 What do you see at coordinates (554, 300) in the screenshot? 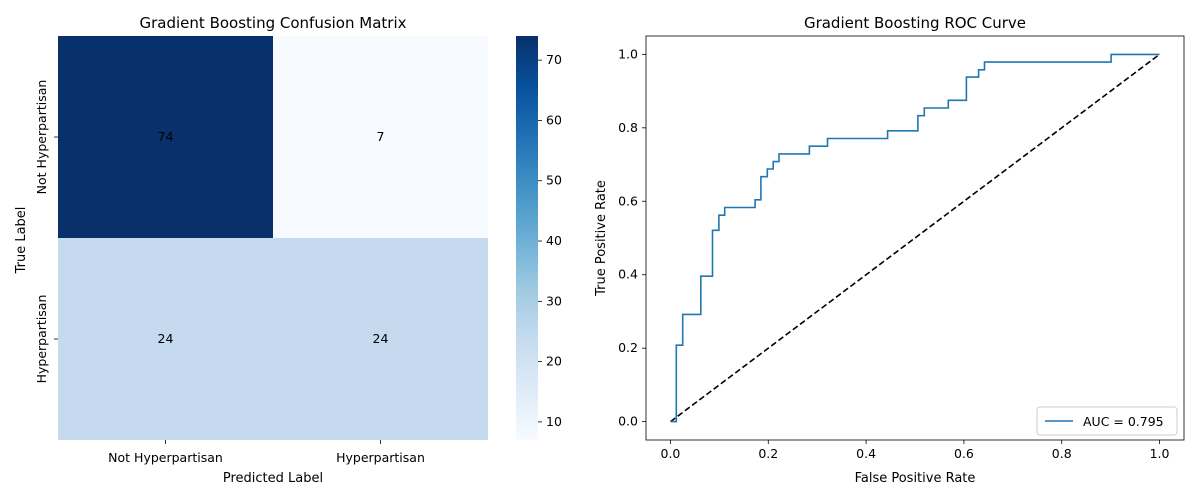
I see `colorbar-tick-label: 30` at bounding box center [554, 300].